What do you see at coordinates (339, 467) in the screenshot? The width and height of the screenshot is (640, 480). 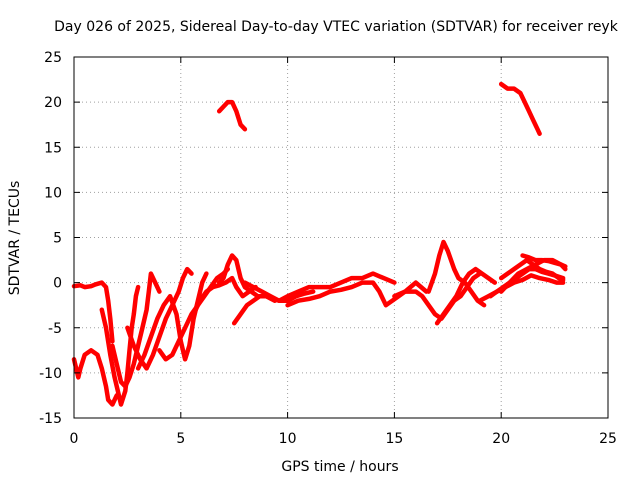 I see `x-axis-label: GPS time / hours` at bounding box center [339, 467].